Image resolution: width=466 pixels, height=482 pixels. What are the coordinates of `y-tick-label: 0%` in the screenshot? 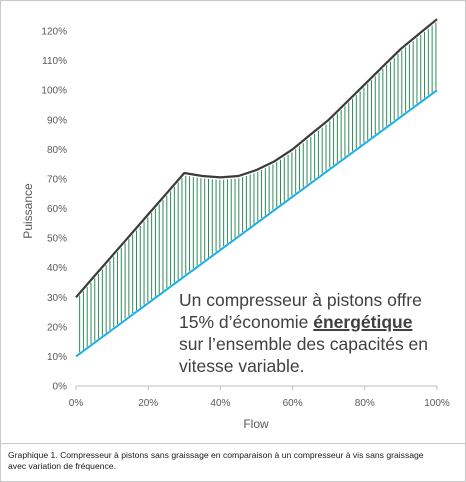 It's located at (60, 387).